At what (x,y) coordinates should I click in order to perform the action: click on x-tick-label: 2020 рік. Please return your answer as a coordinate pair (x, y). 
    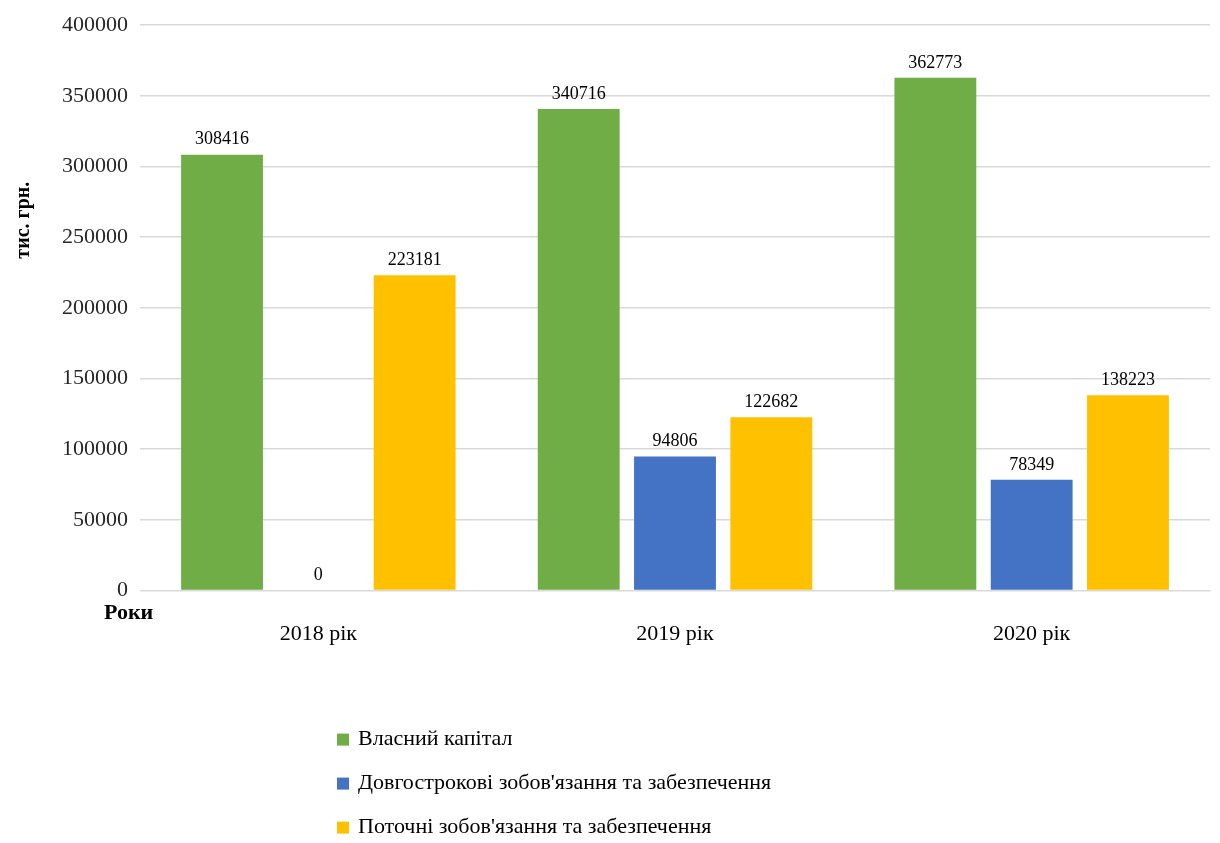
    Looking at the image, I should click on (1032, 632).